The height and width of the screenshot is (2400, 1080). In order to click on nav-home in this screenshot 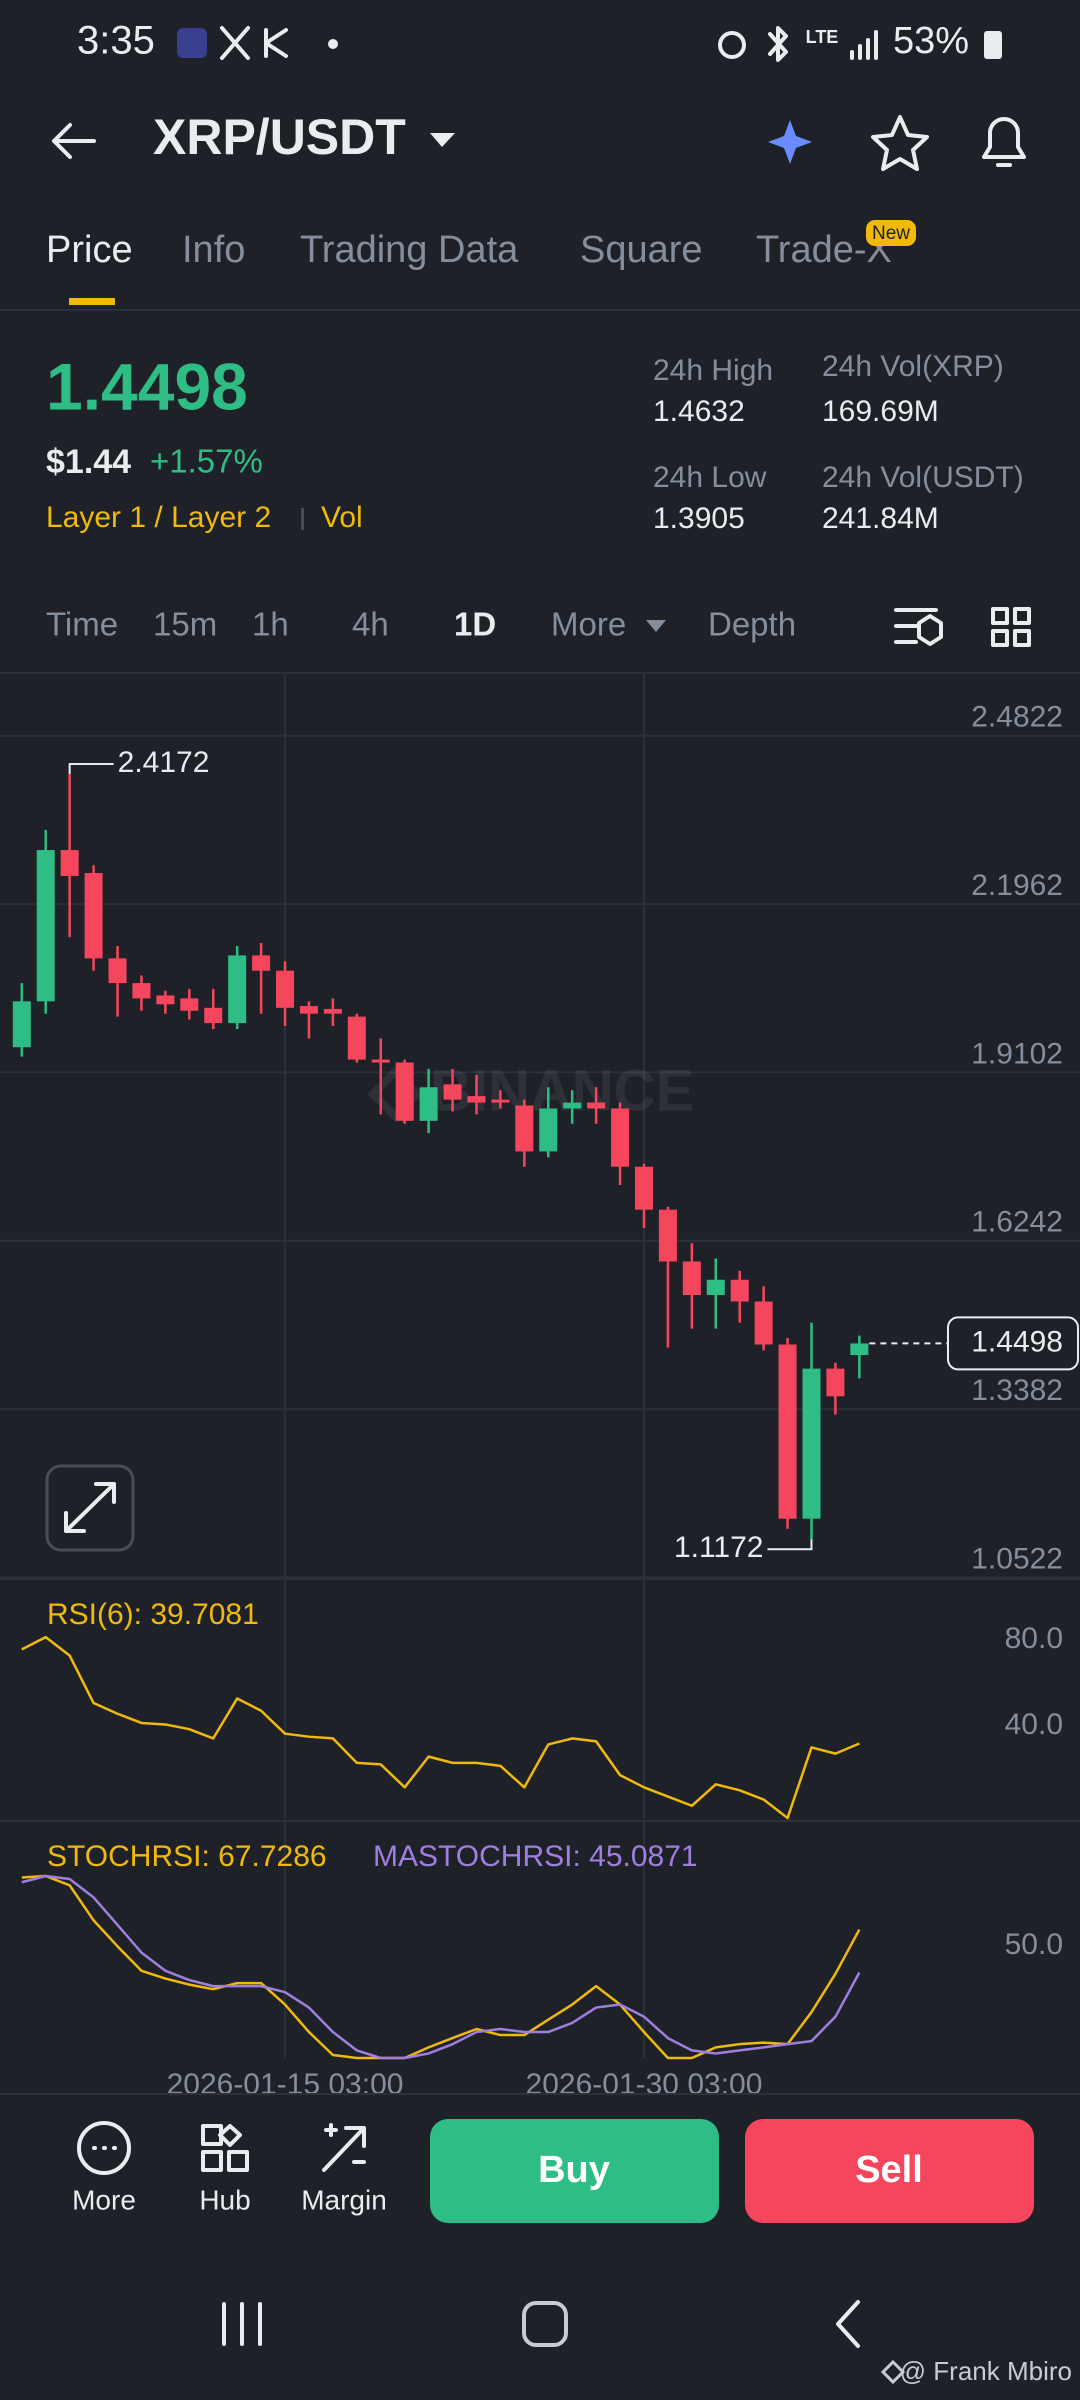, I will do `click(545, 2324)`.